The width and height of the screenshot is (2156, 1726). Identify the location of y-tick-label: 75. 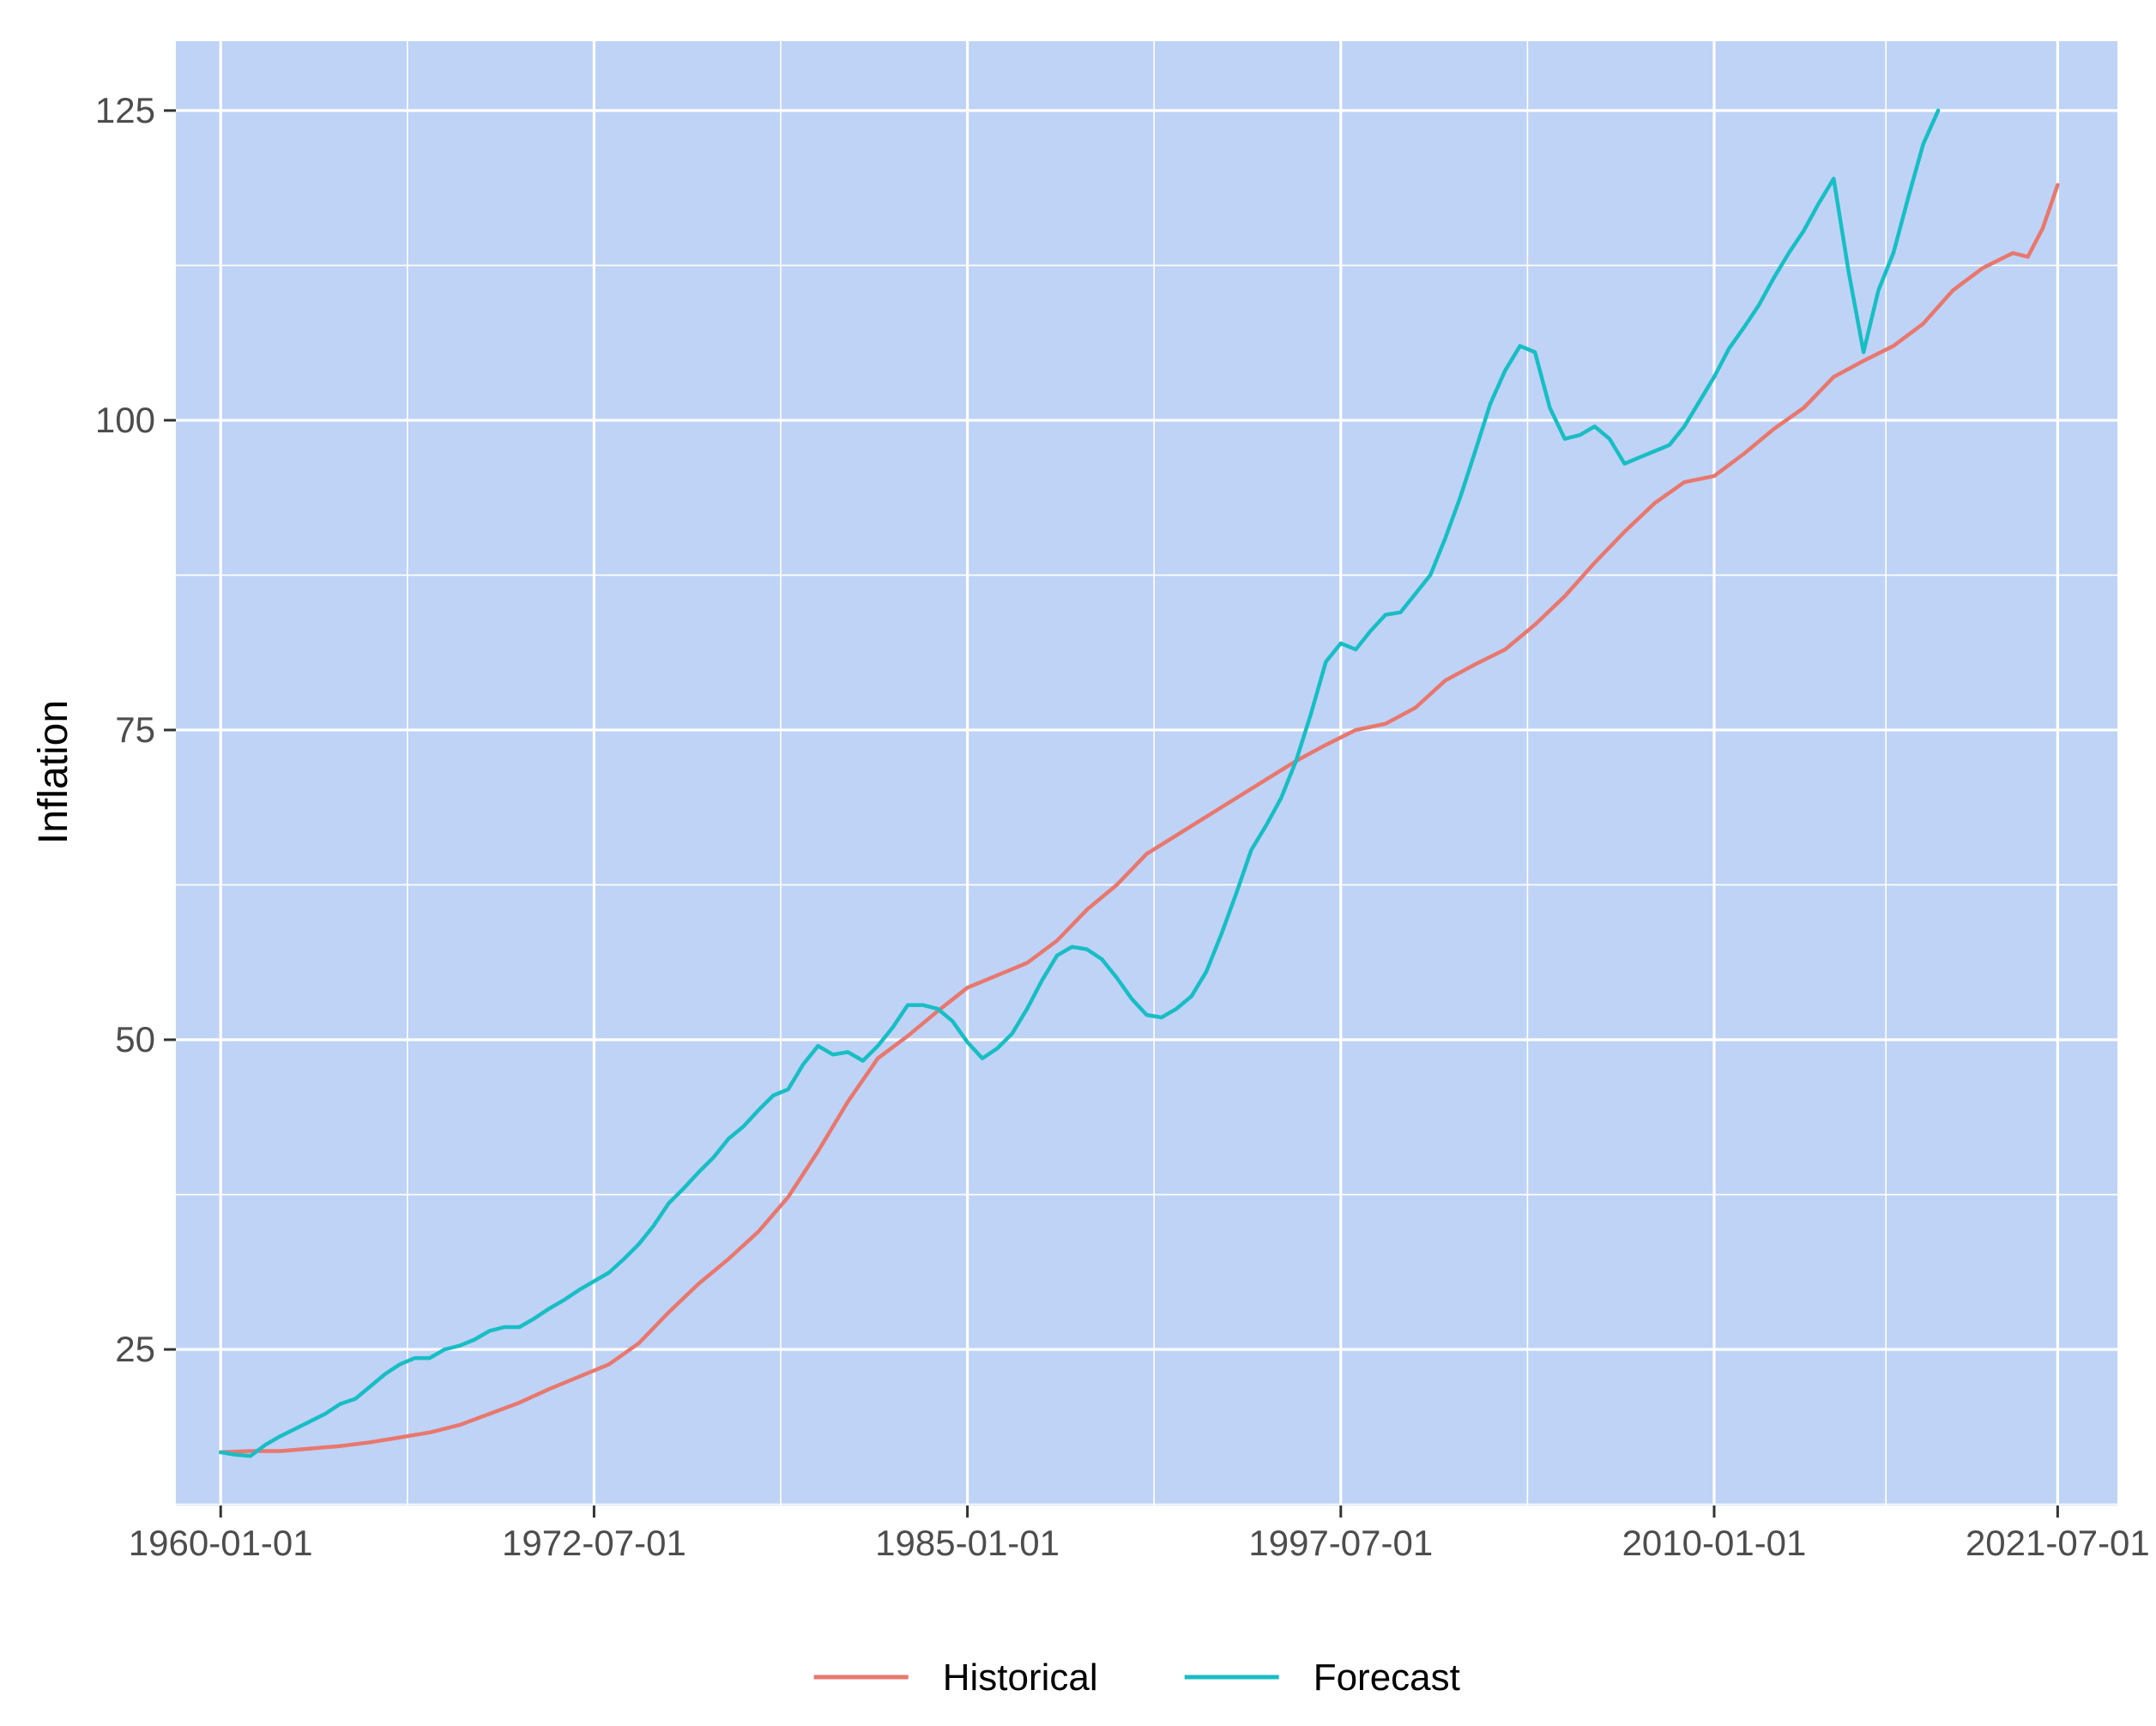
(135, 729).